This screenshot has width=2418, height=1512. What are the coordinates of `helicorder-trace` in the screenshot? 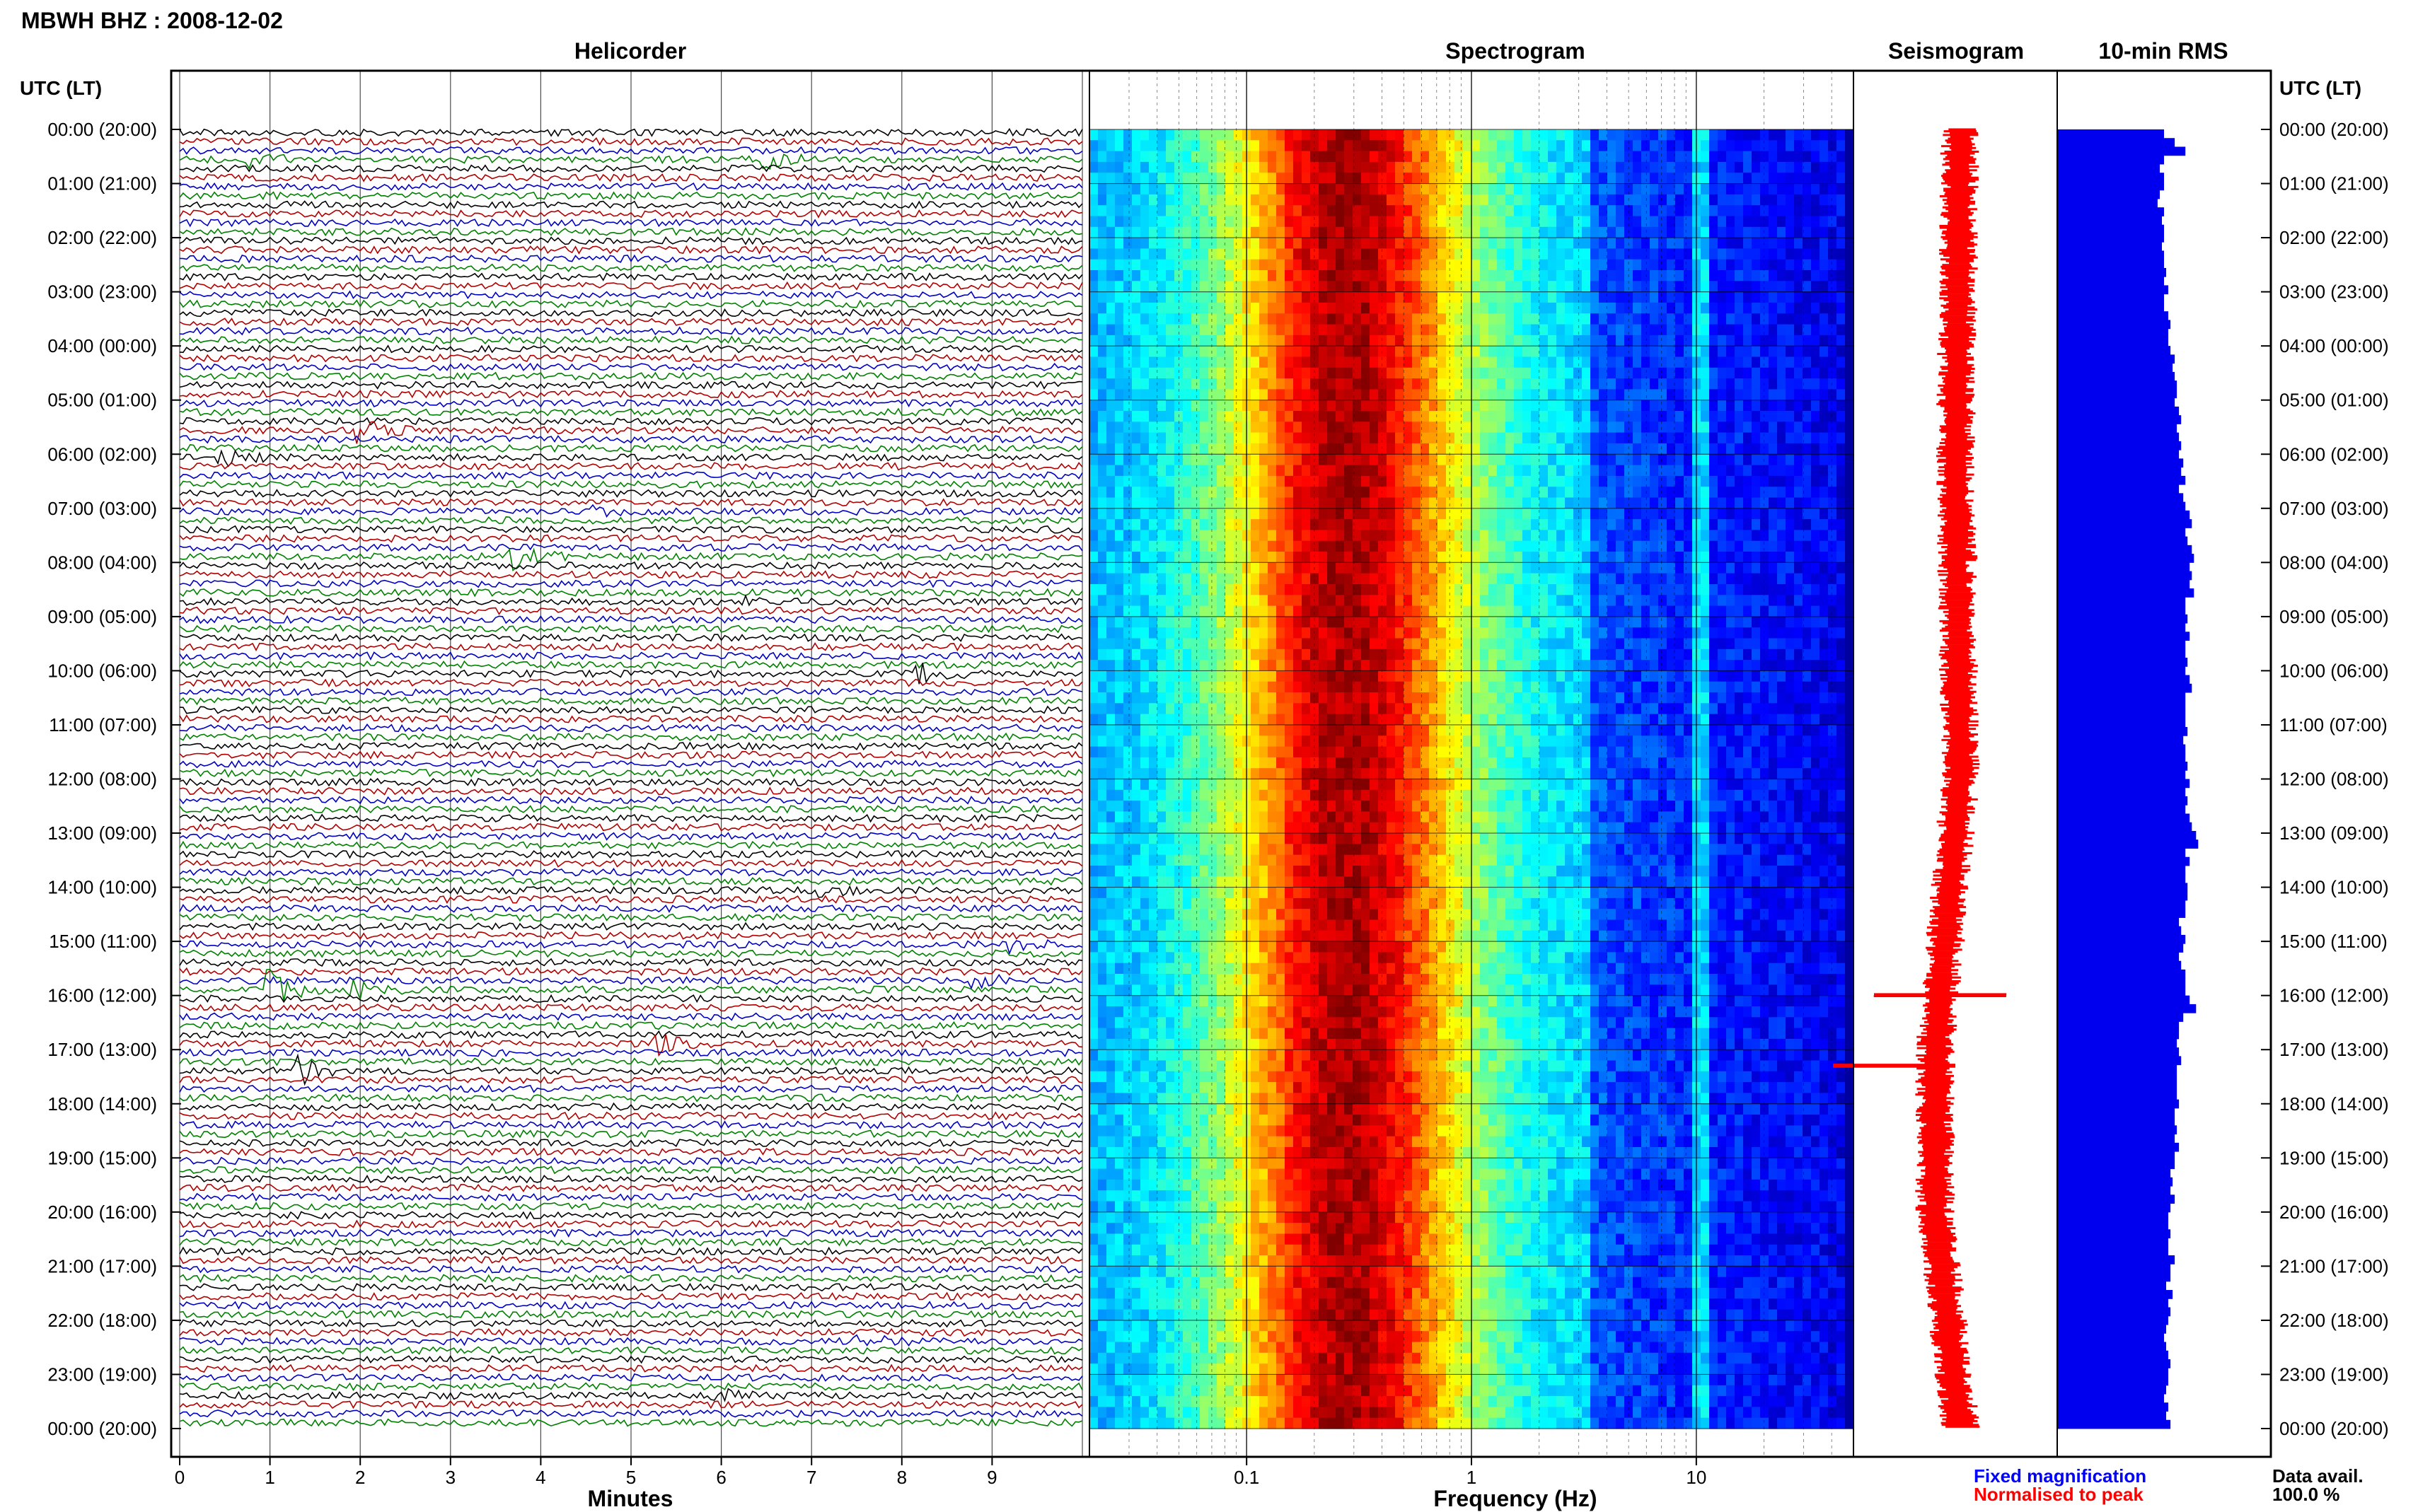 It's located at (631, 936).